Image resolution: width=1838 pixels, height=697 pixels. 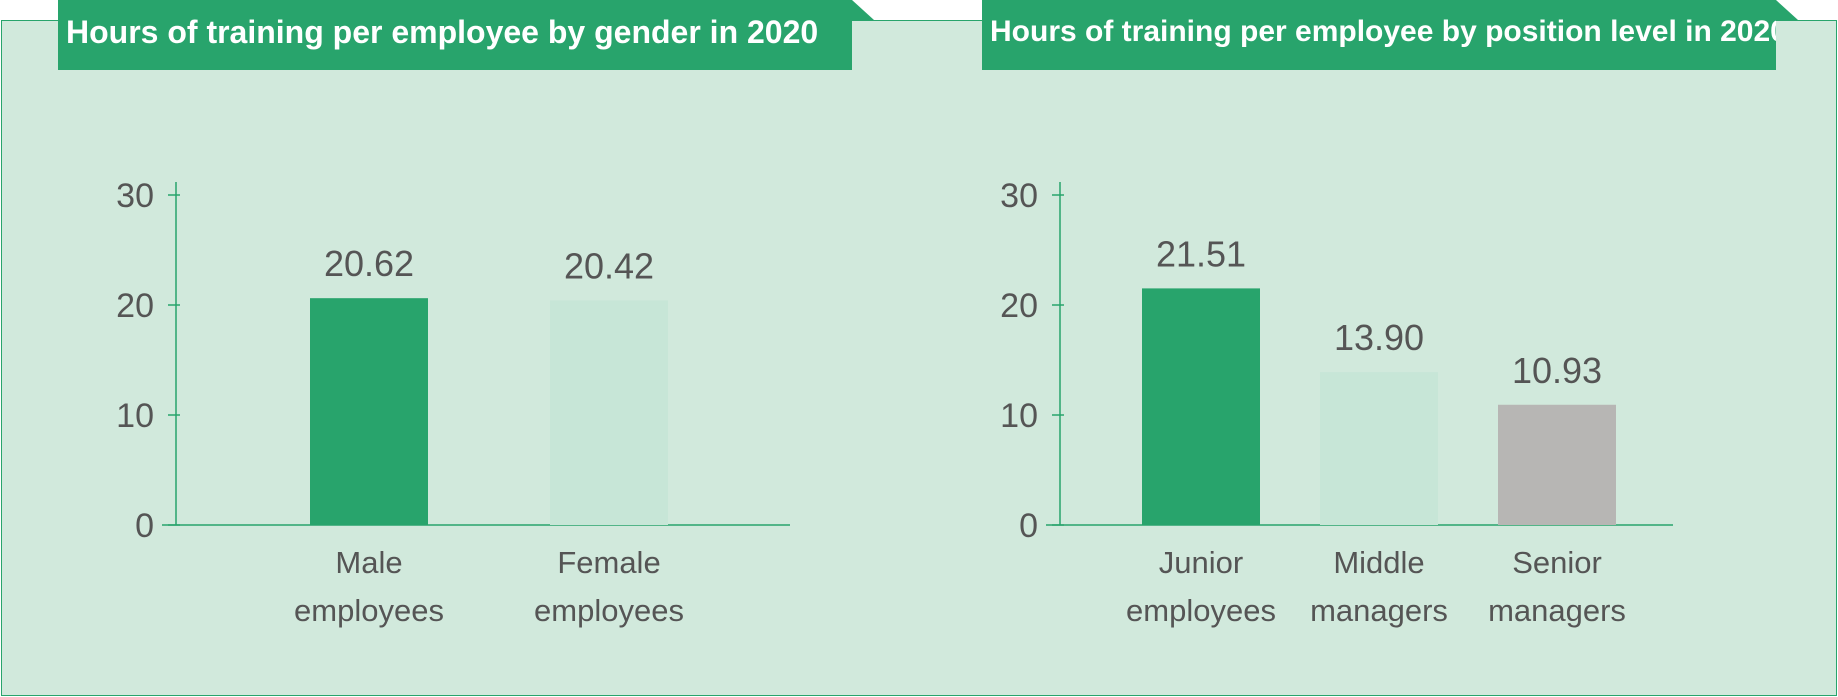 What do you see at coordinates (135, 416) in the screenshot?
I see `gender-y-tick-label-10: 10` at bounding box center [135, 416].